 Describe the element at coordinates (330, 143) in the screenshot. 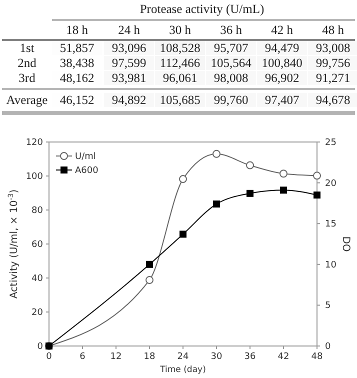

I see `y2-tick-label: 25` at that location.